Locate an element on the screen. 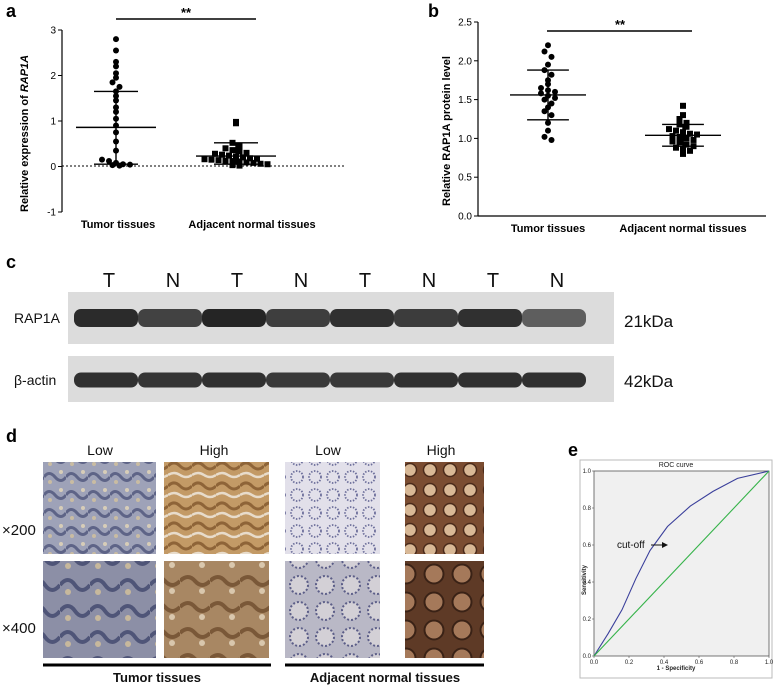 Image resolution: width=778 pixels, height=686 pixels. roc-y-axis-label: Sensitivity is located at coordinates (585, 579).